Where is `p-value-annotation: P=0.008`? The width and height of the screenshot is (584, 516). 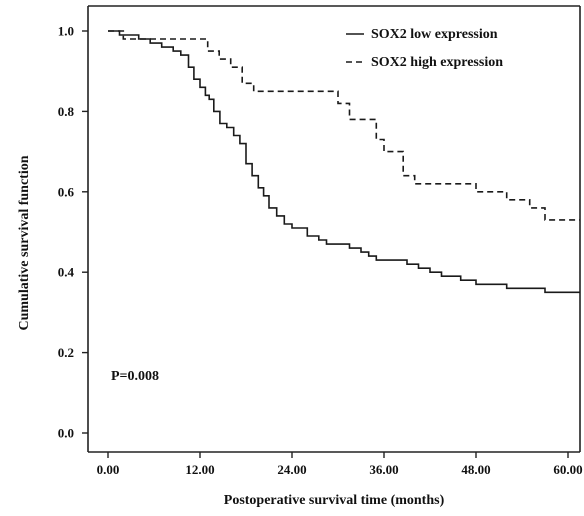
p-value-annotation: P=0.008 is located at coordinates (135, 376).